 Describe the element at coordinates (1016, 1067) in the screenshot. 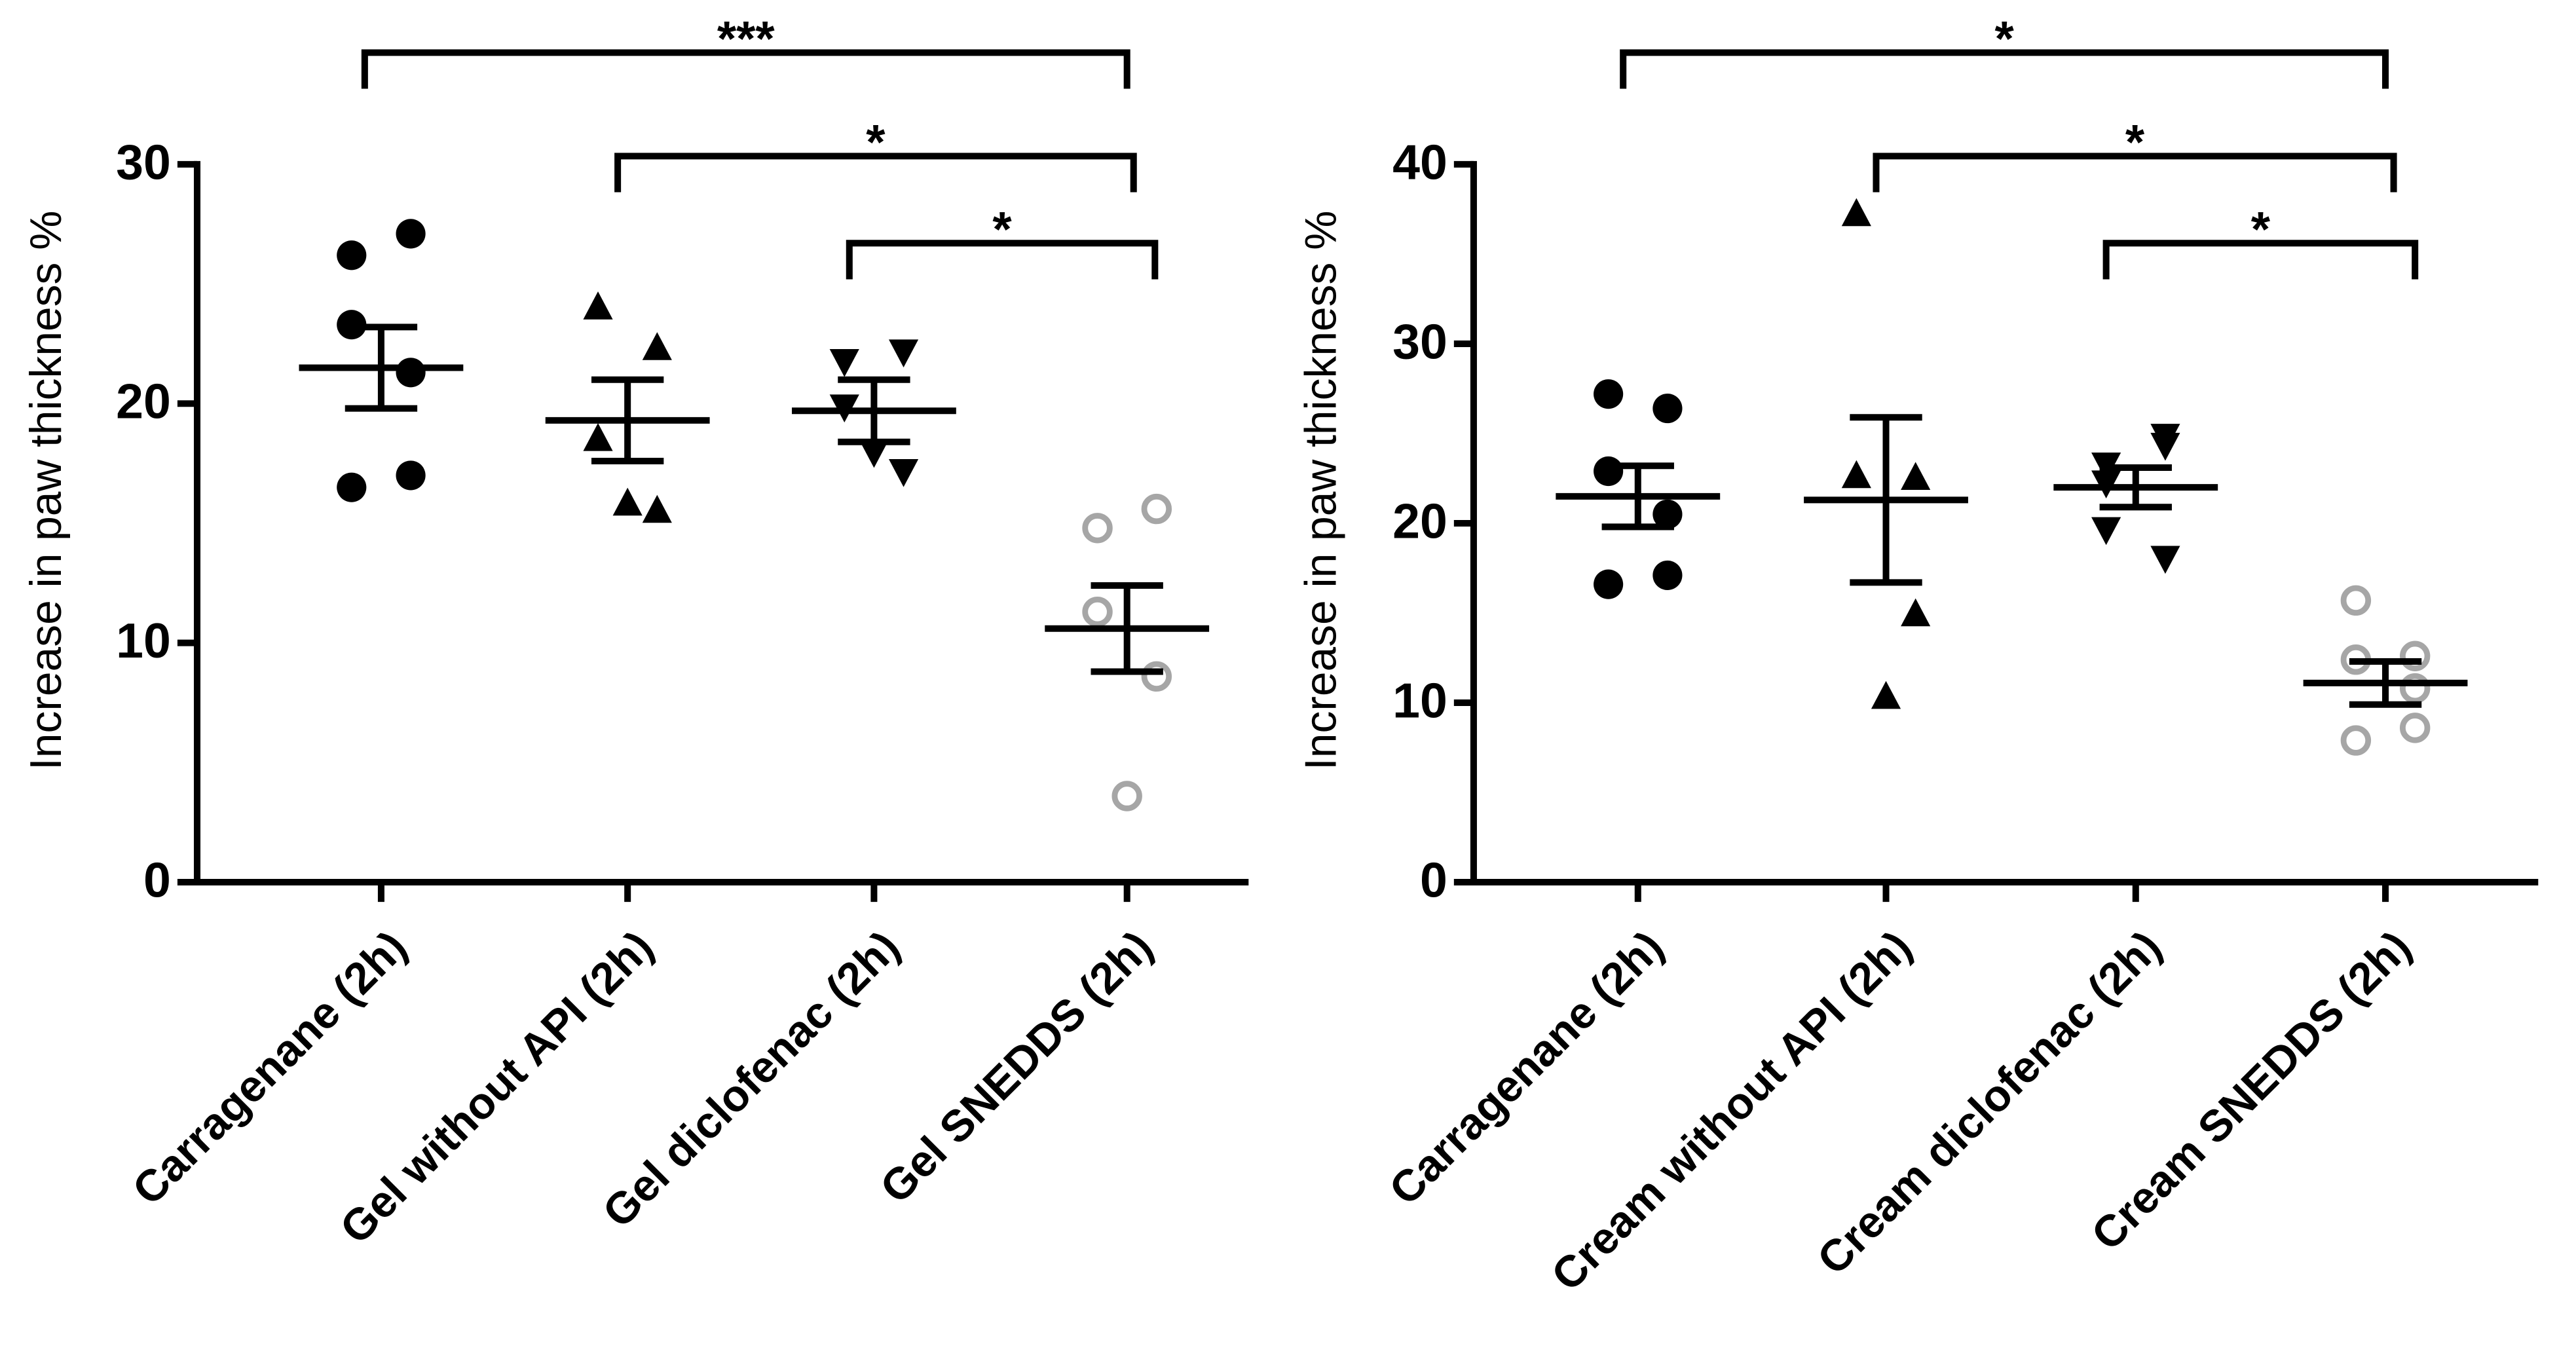

I see `x-tick-label: Gel SNEDDS (2h)` at that location.